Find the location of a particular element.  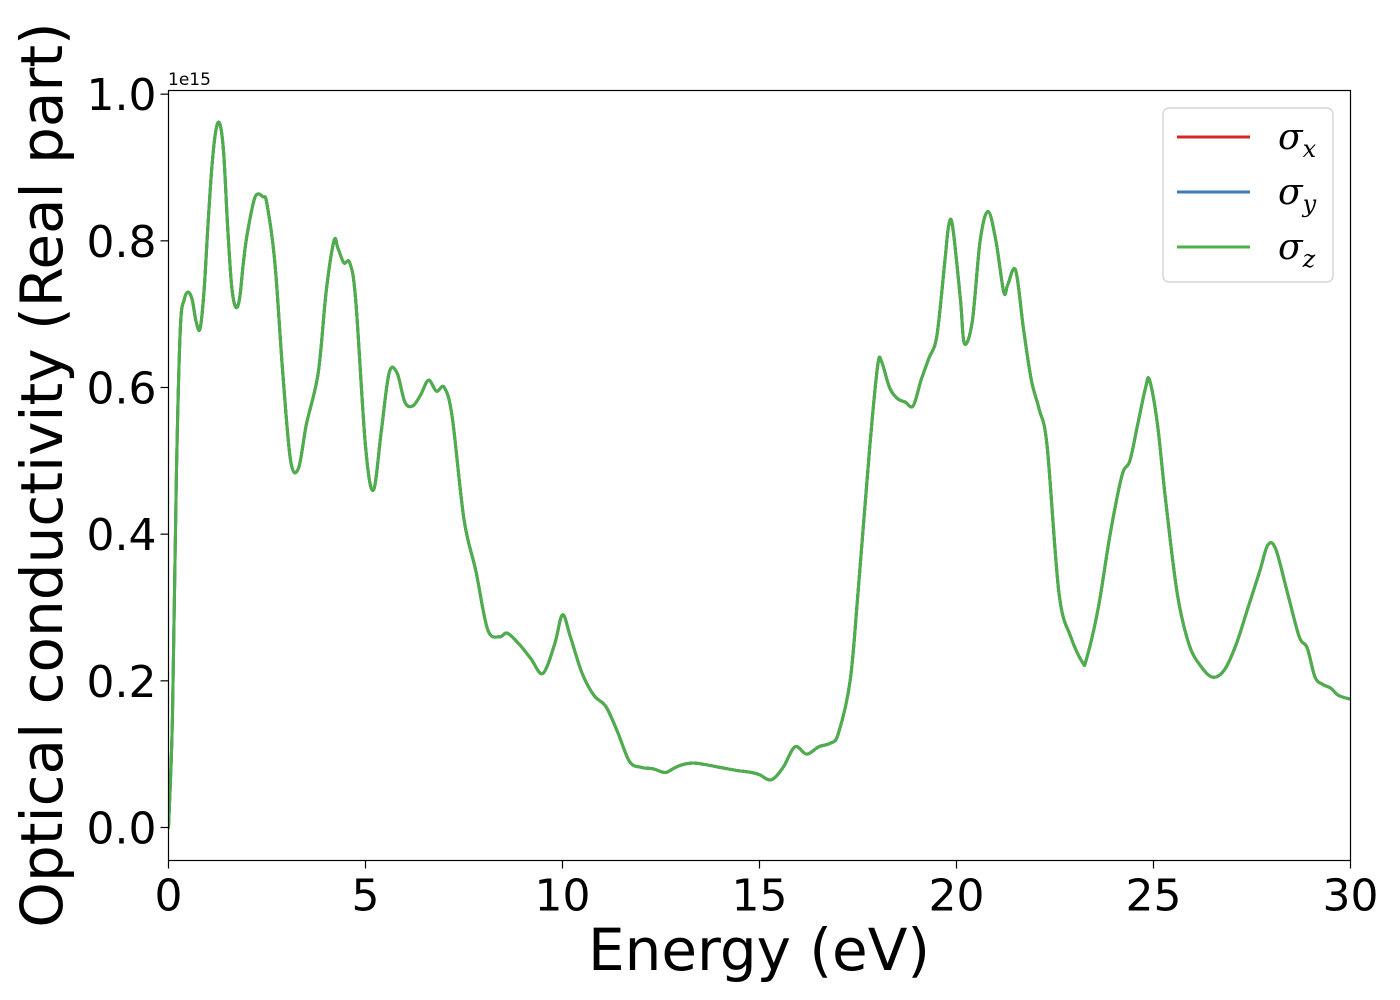

x-tick-label: 15 is located at coordinates (760, 896).